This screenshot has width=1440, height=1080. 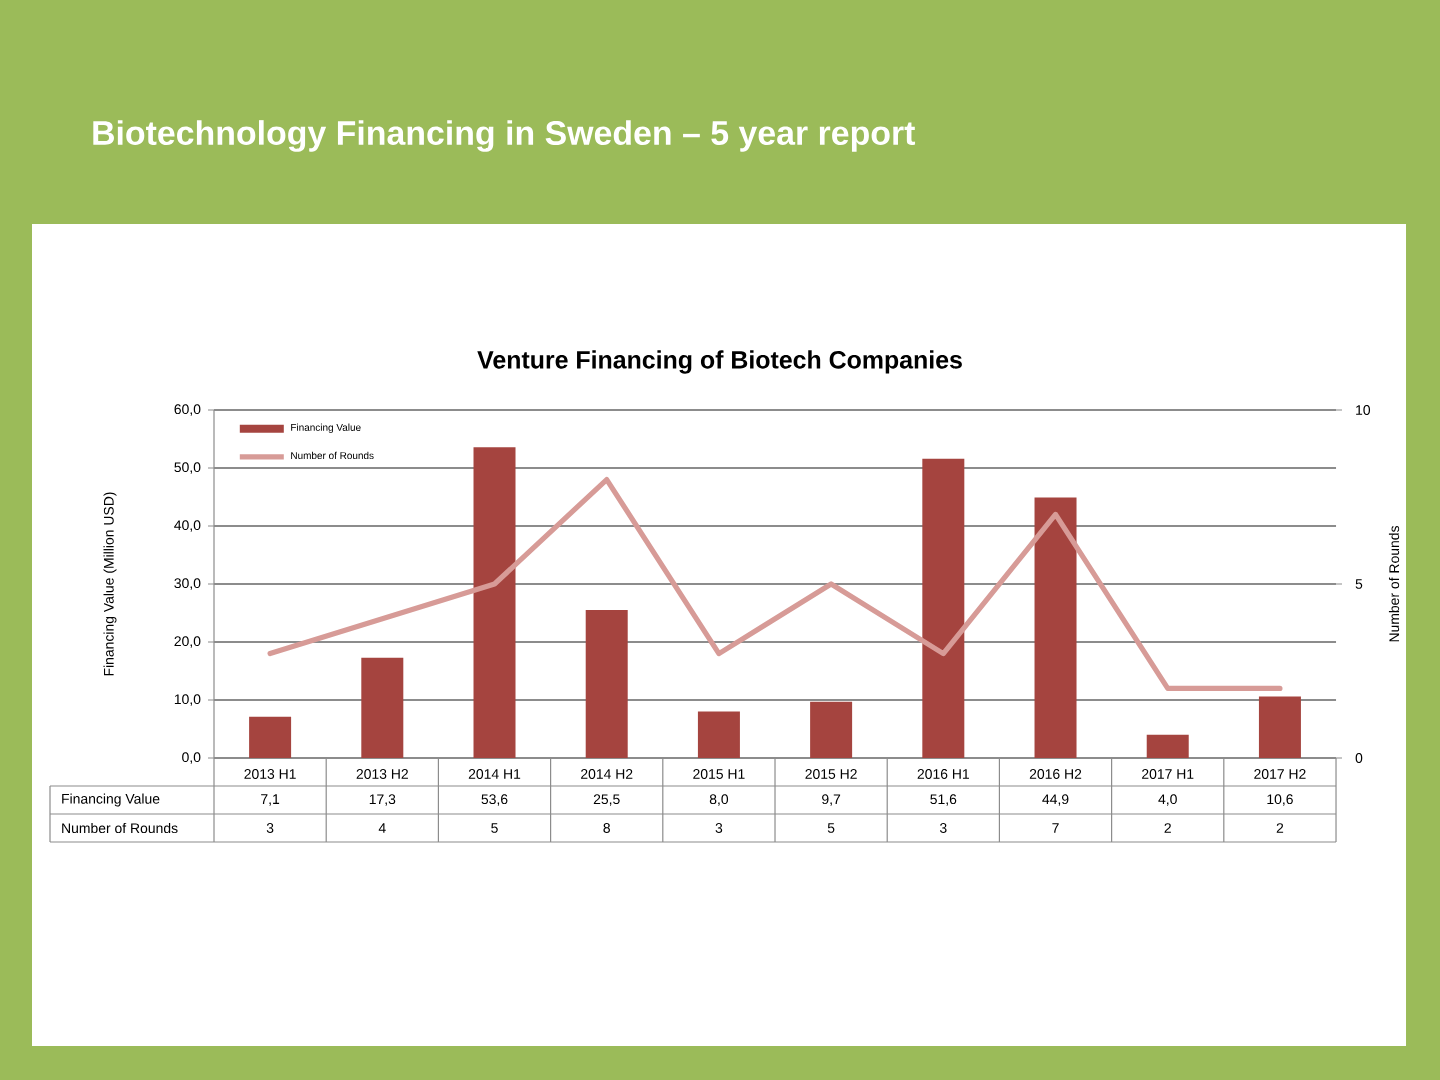 What do you see at coordinates (719, 362) in the screenshot?
I see `chart-subtitle: Venture Financing of Biotech Companies` at bounding box center [719, 362].